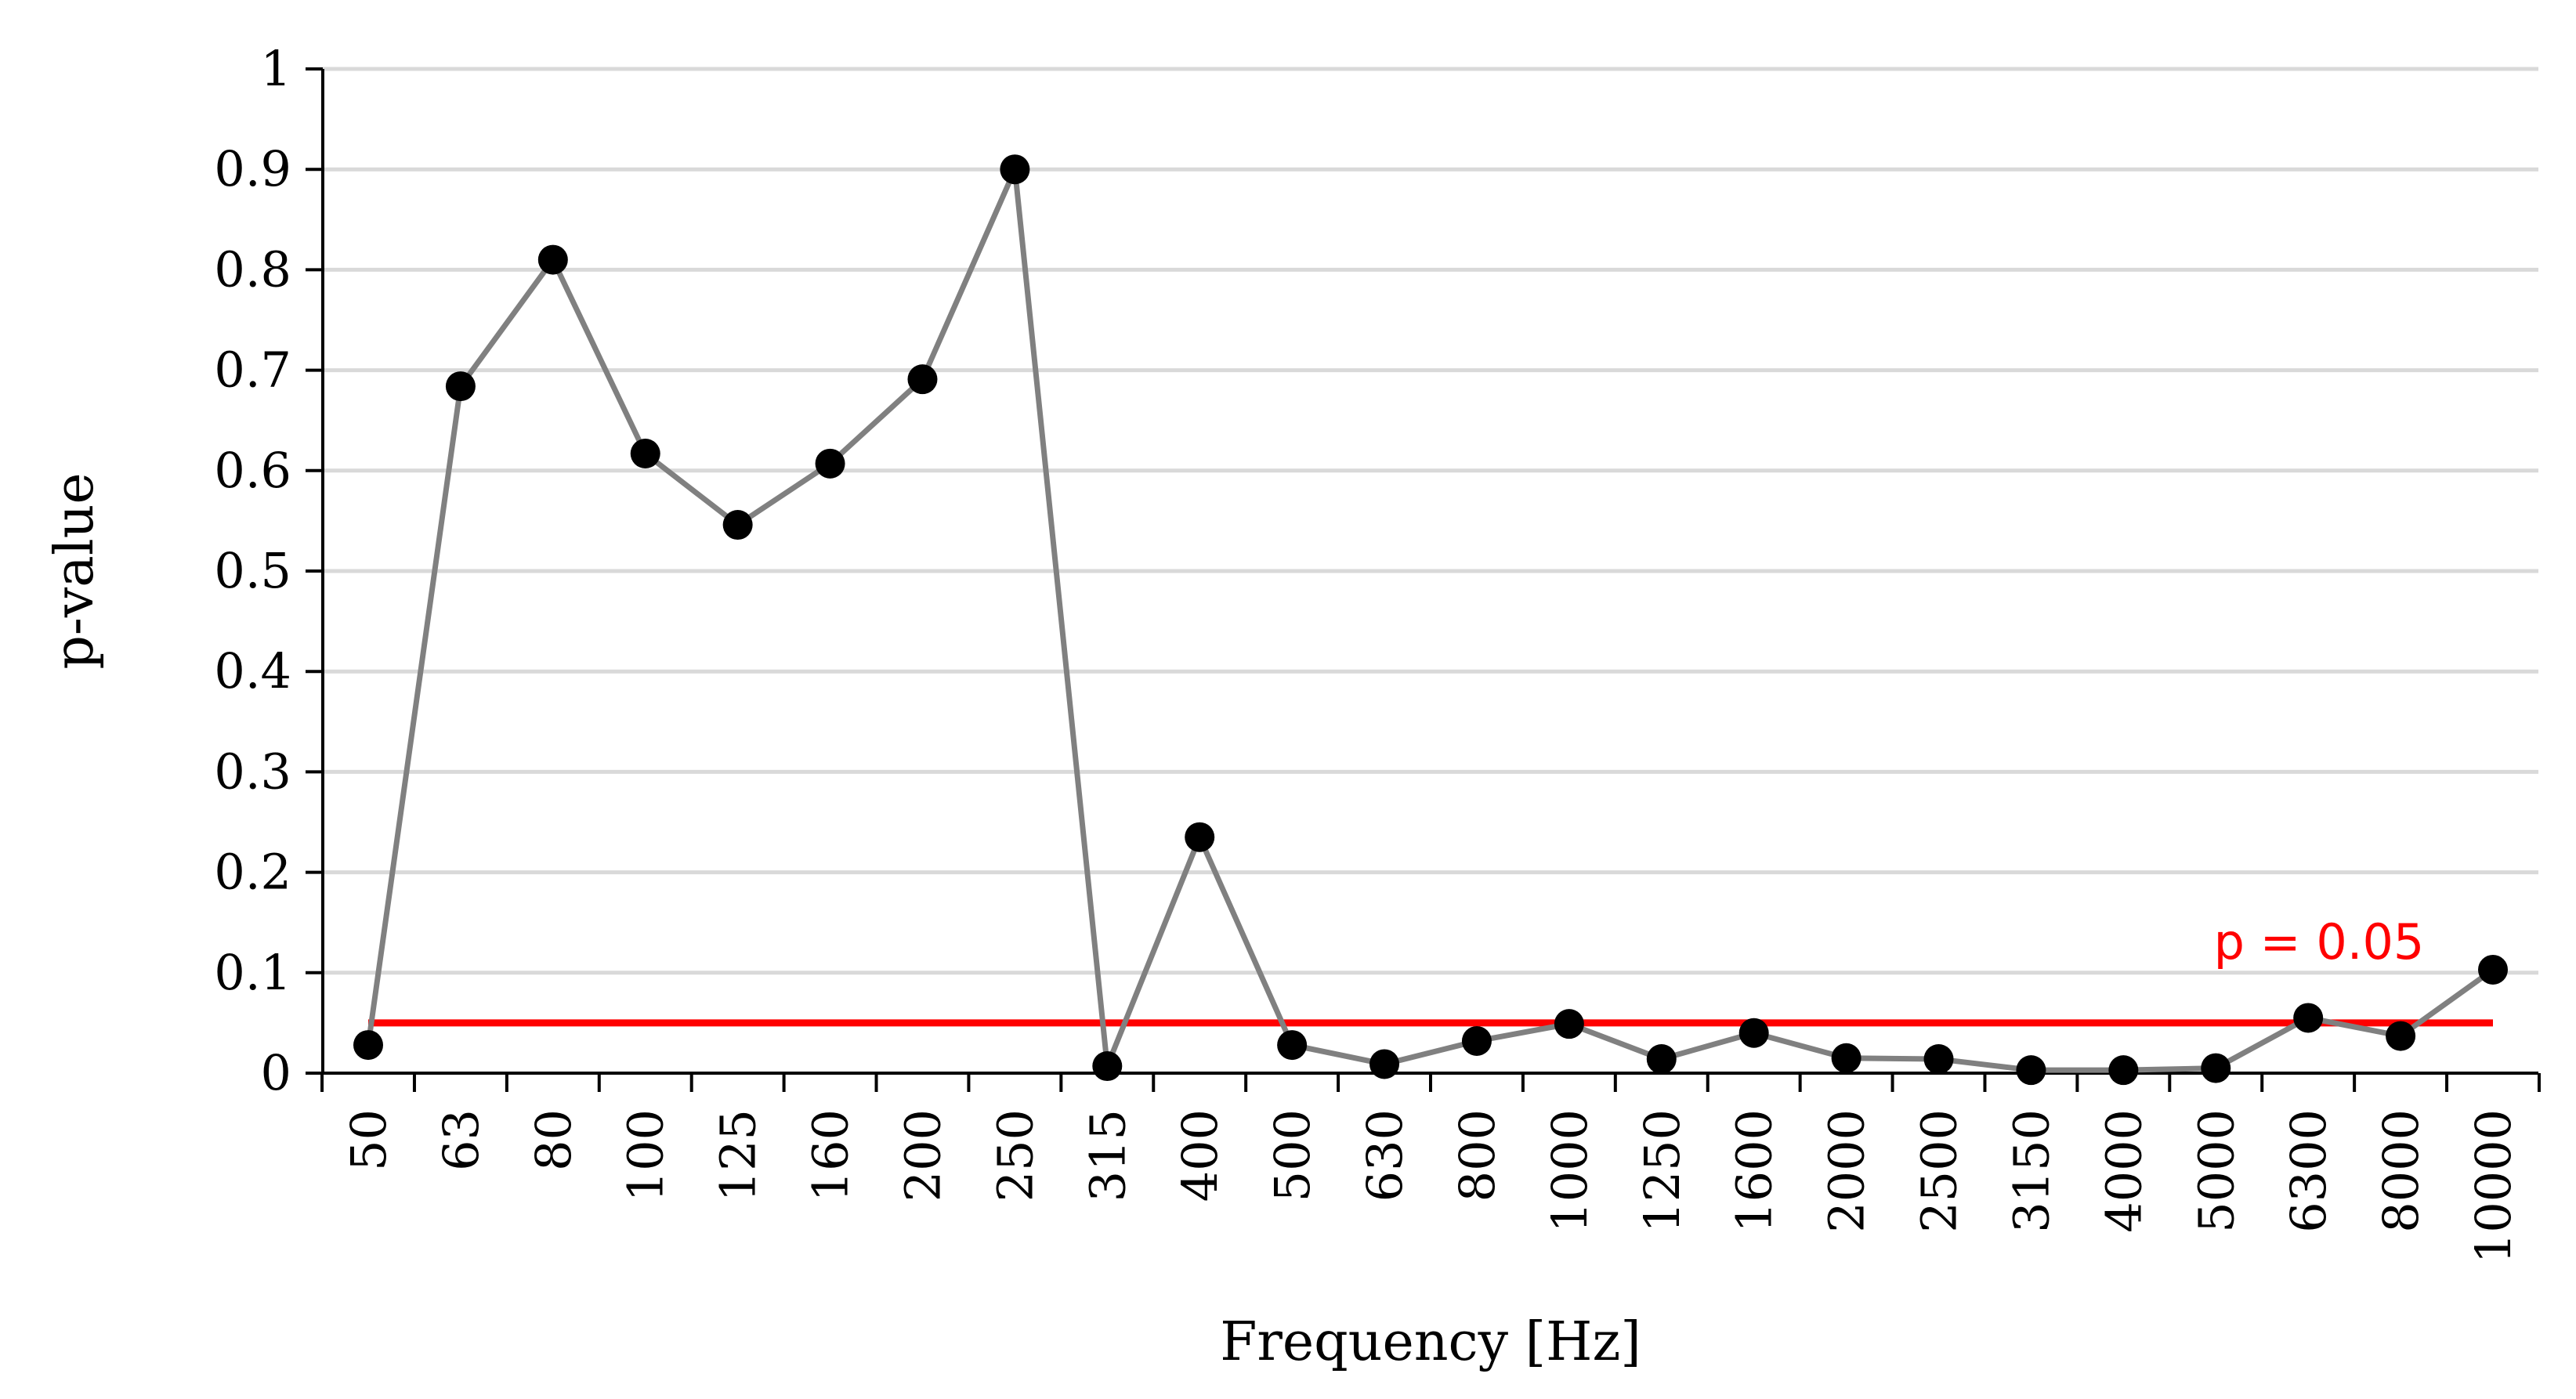 This screenshot has height=1399, width=2576. I want to click on x-tick-label: 160, so click(831, 1155).